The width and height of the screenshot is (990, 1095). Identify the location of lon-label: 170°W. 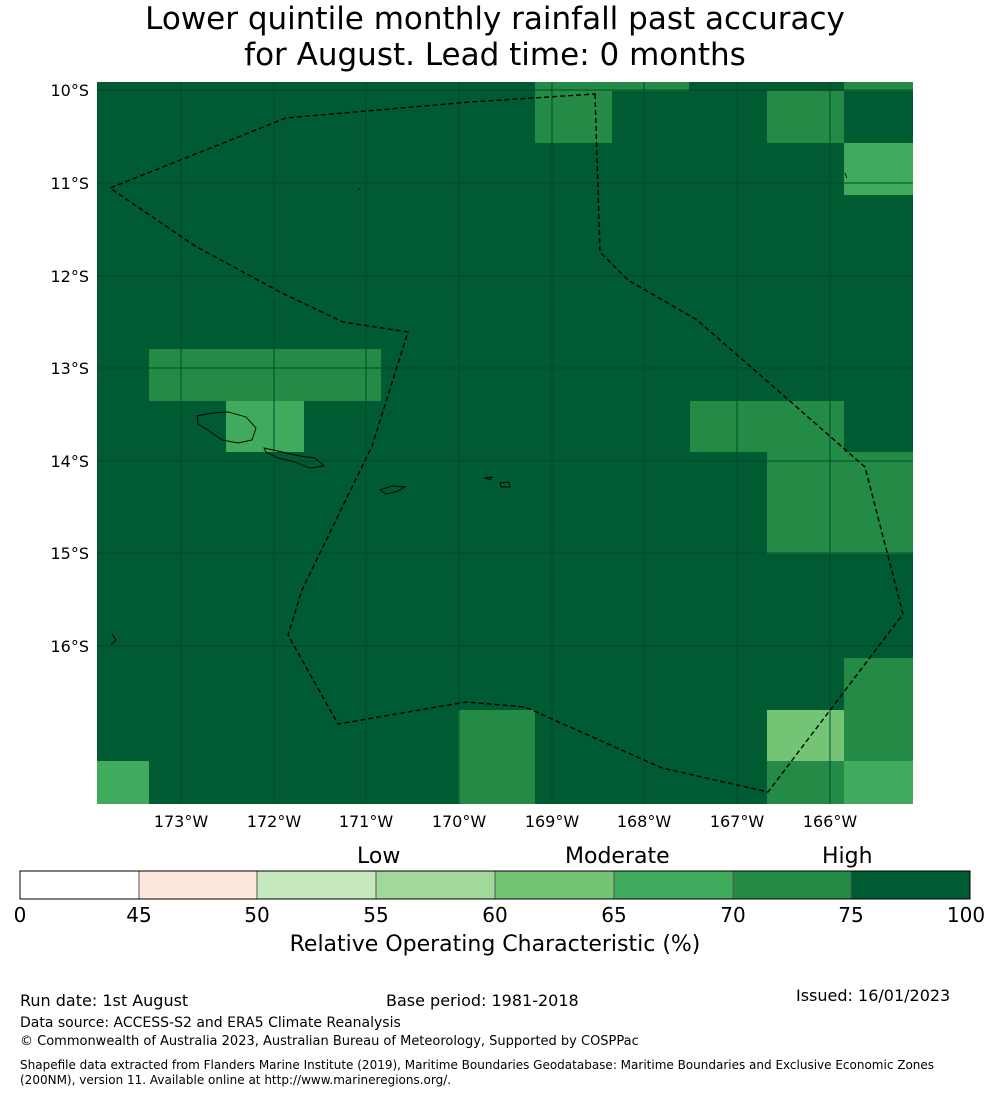
(459, 821).